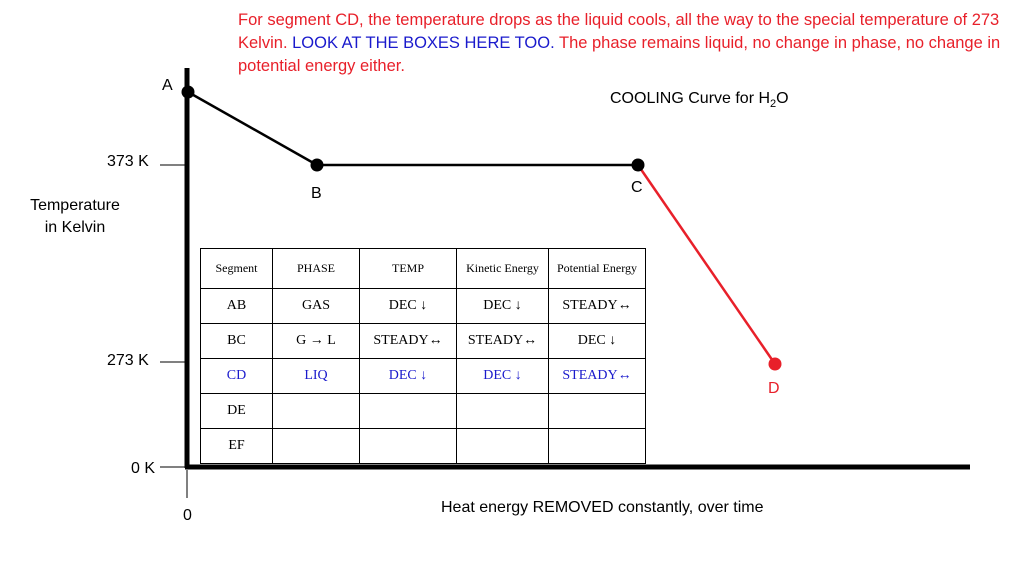 The width and height of the screenshot is (1024, 576). What do you see at coordinates (236, 376) in the screenshot?
I see `table-cell: CD` at bounding box center [236, 376].